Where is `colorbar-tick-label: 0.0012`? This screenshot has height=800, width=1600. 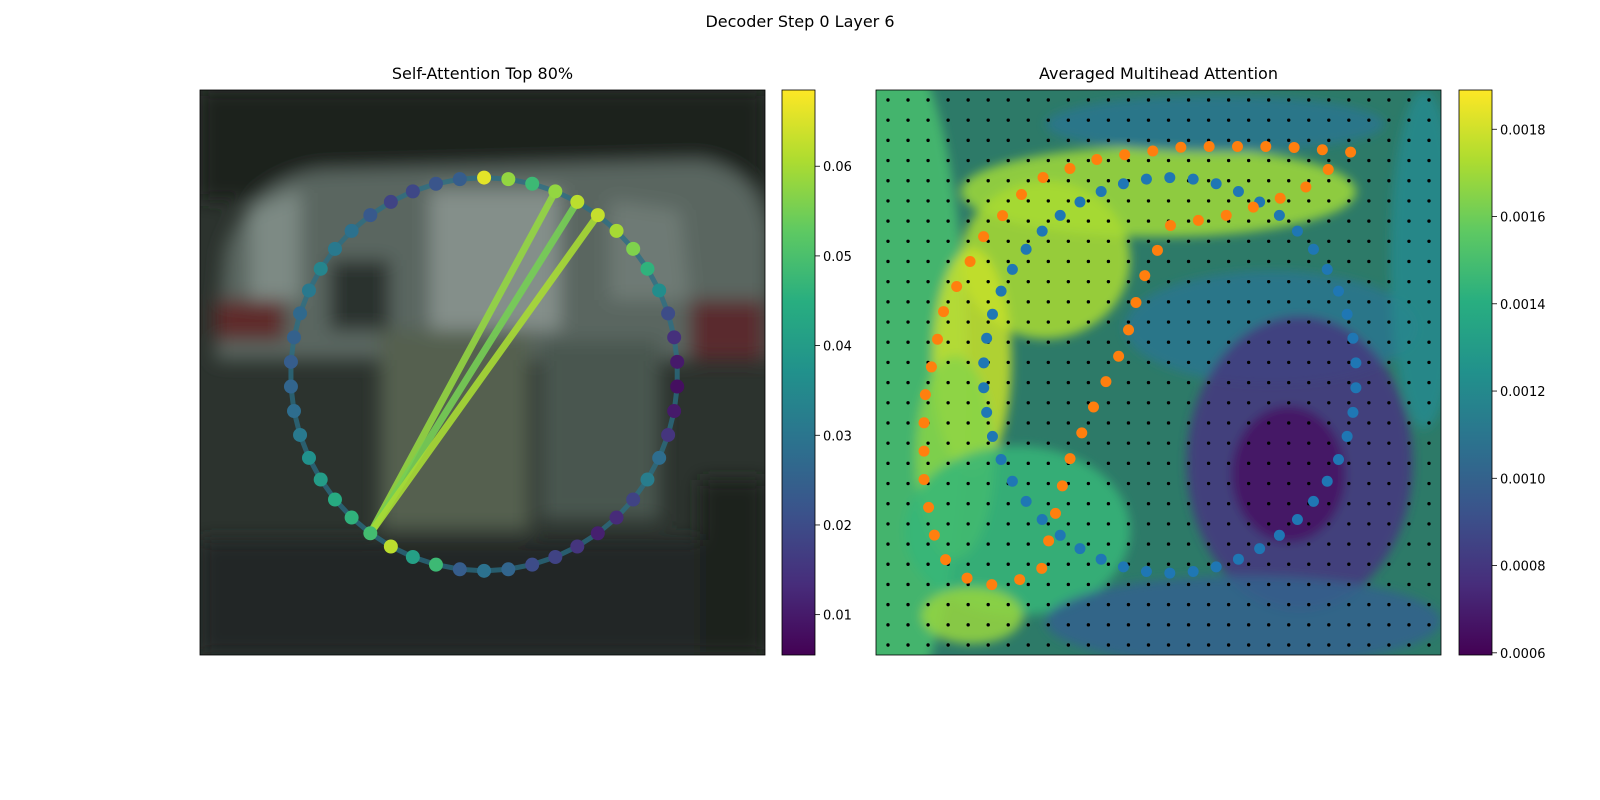 colorbar-tick-label: 0.0012 is located at coordinates (1523, 392).